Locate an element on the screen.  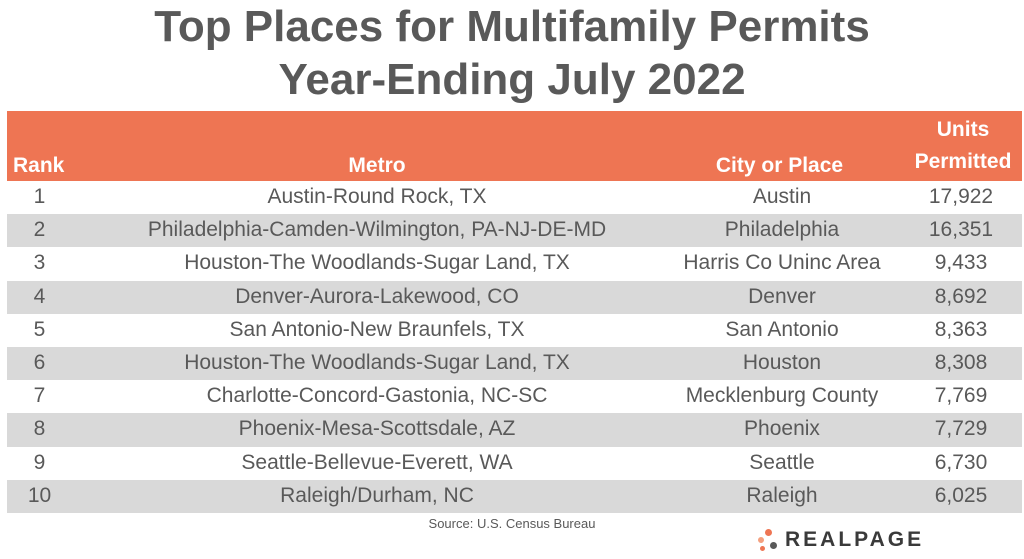
cell-city: Raleigh is located at coordinates (782, 495).